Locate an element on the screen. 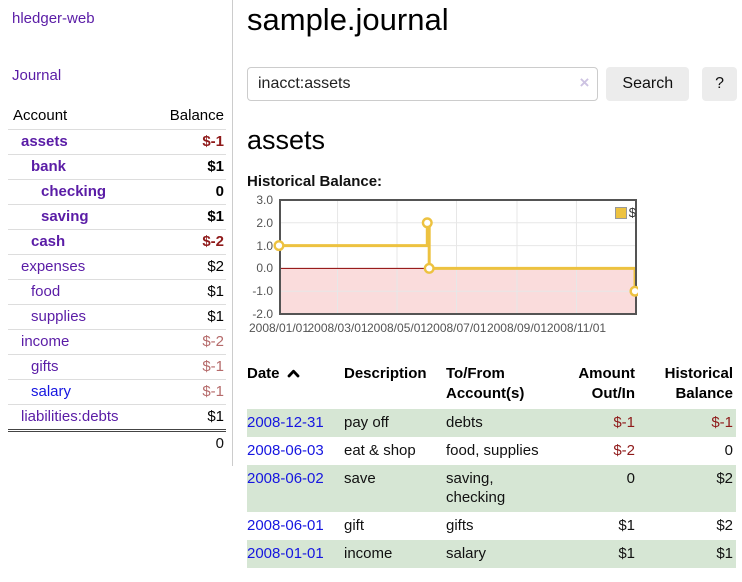 The image size is (742, 582). register-accounts: salary is located at coordinates (502, 554).